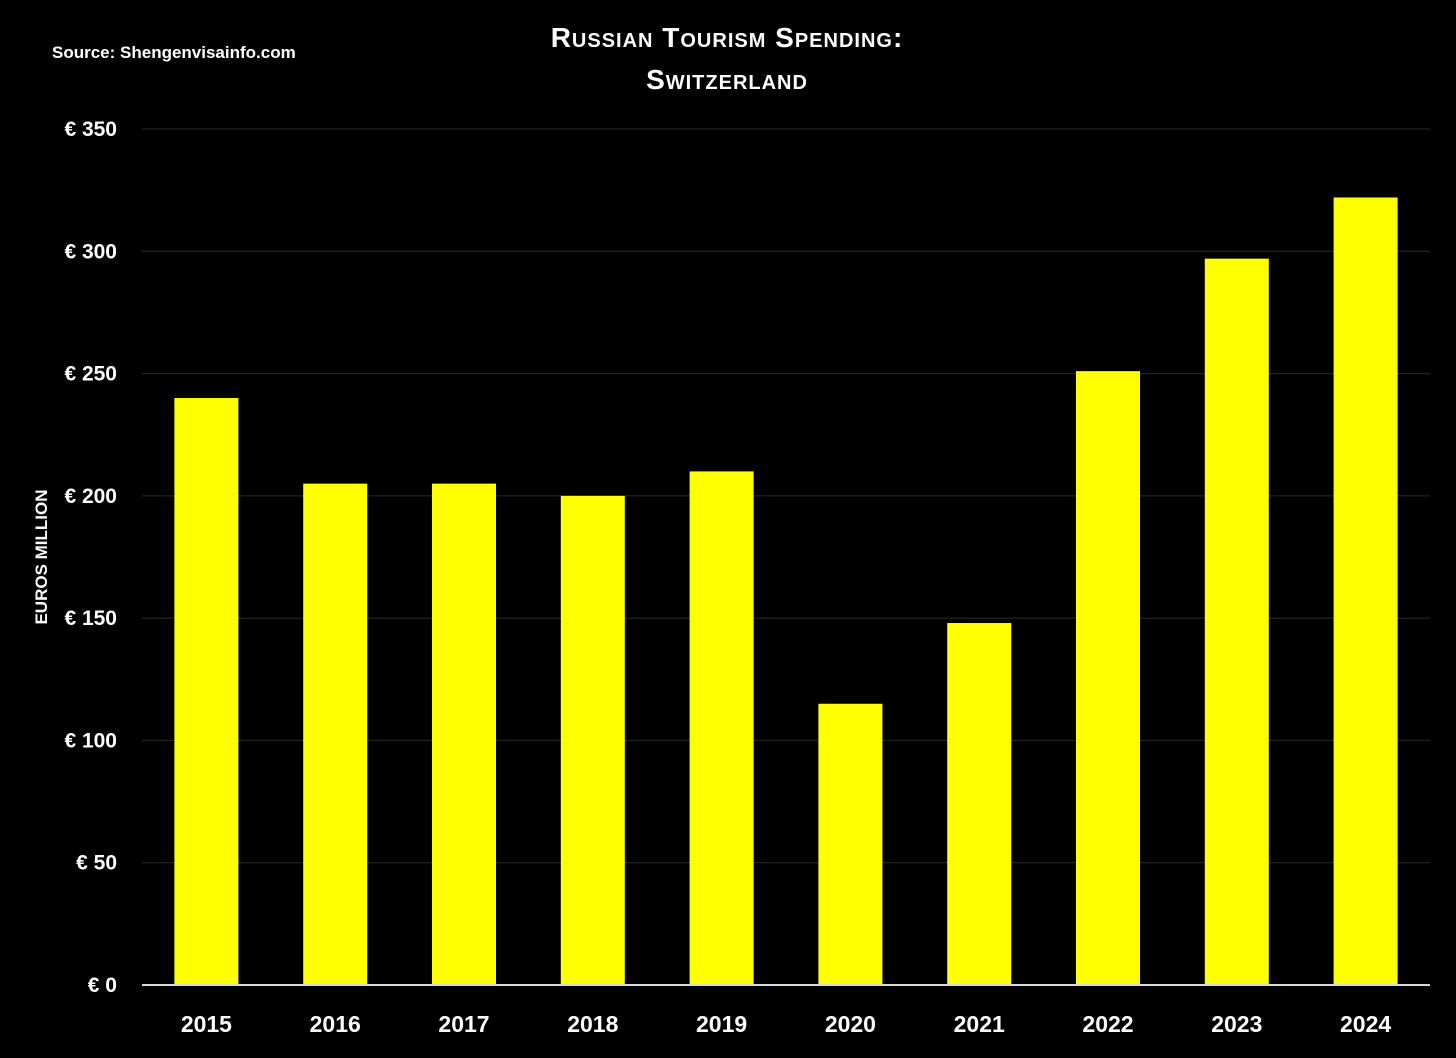 Image resolution: width=1456 pixels, height=1058 pixels. I want to click on y-tick-label: € 350, so click(90, 129).